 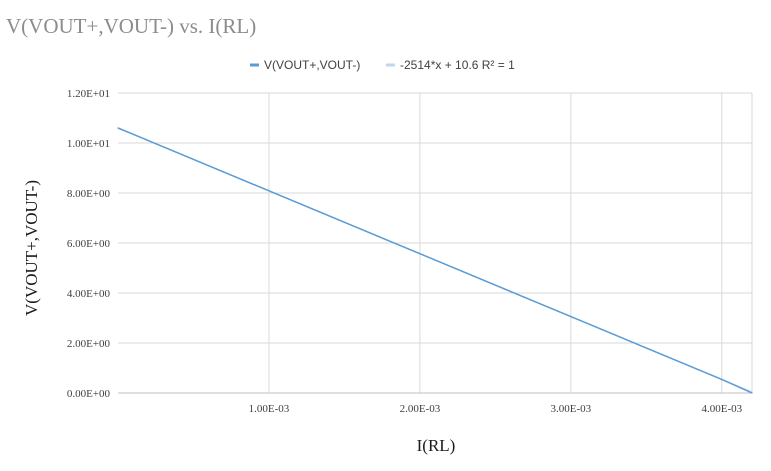 I want to click on legend: V(VOUT+,VOUT-) -2514*x + 10.6 R² = 1, so click(x=382, y=65).